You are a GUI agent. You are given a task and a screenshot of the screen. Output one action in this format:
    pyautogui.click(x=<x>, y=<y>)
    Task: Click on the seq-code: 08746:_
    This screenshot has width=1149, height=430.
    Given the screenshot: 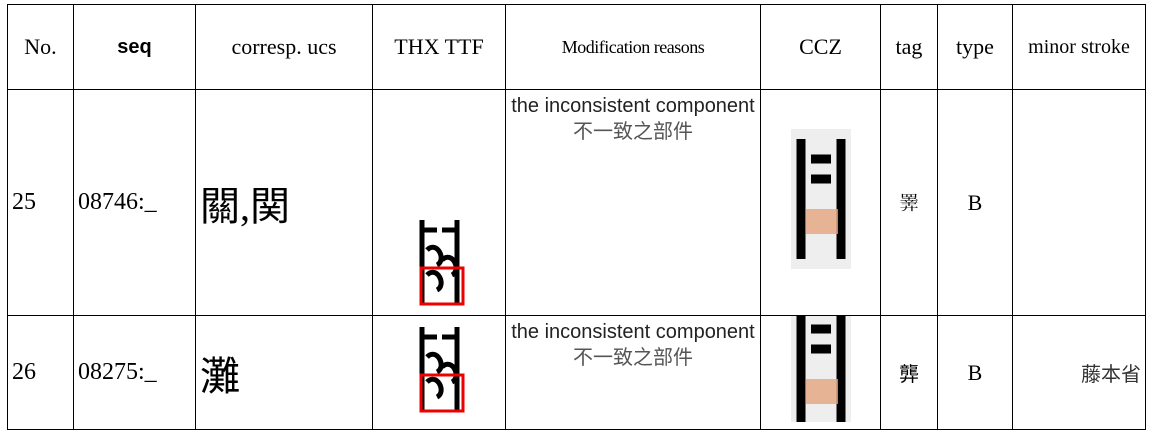 What is the action you would take?
    pyautogui.click(x=134, y=202)
    